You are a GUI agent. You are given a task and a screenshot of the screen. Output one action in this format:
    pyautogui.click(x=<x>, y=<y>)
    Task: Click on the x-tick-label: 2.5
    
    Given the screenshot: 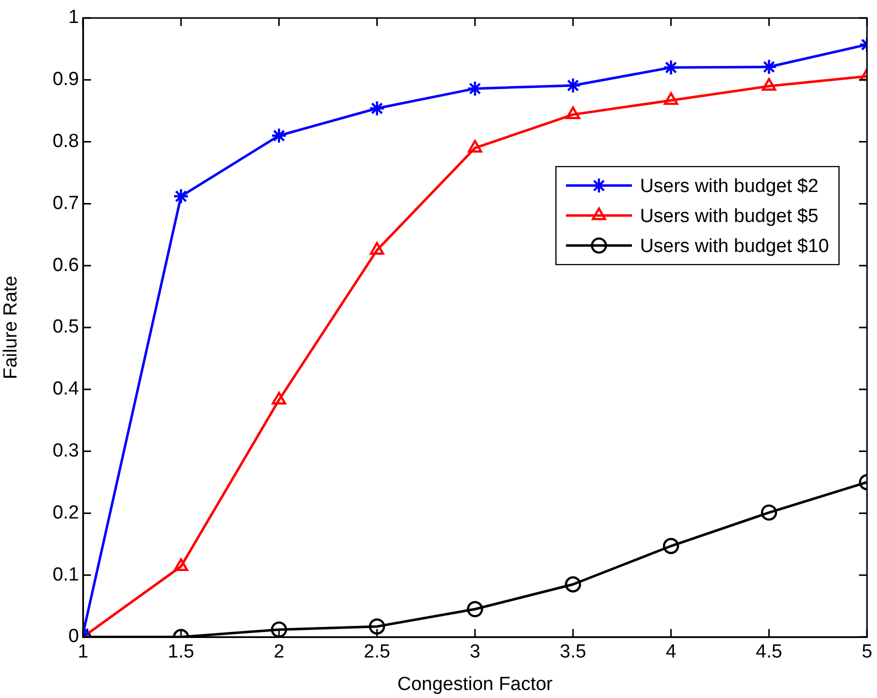 What is the action you would take?
    pyautogui.click(x=377, y=652)
    